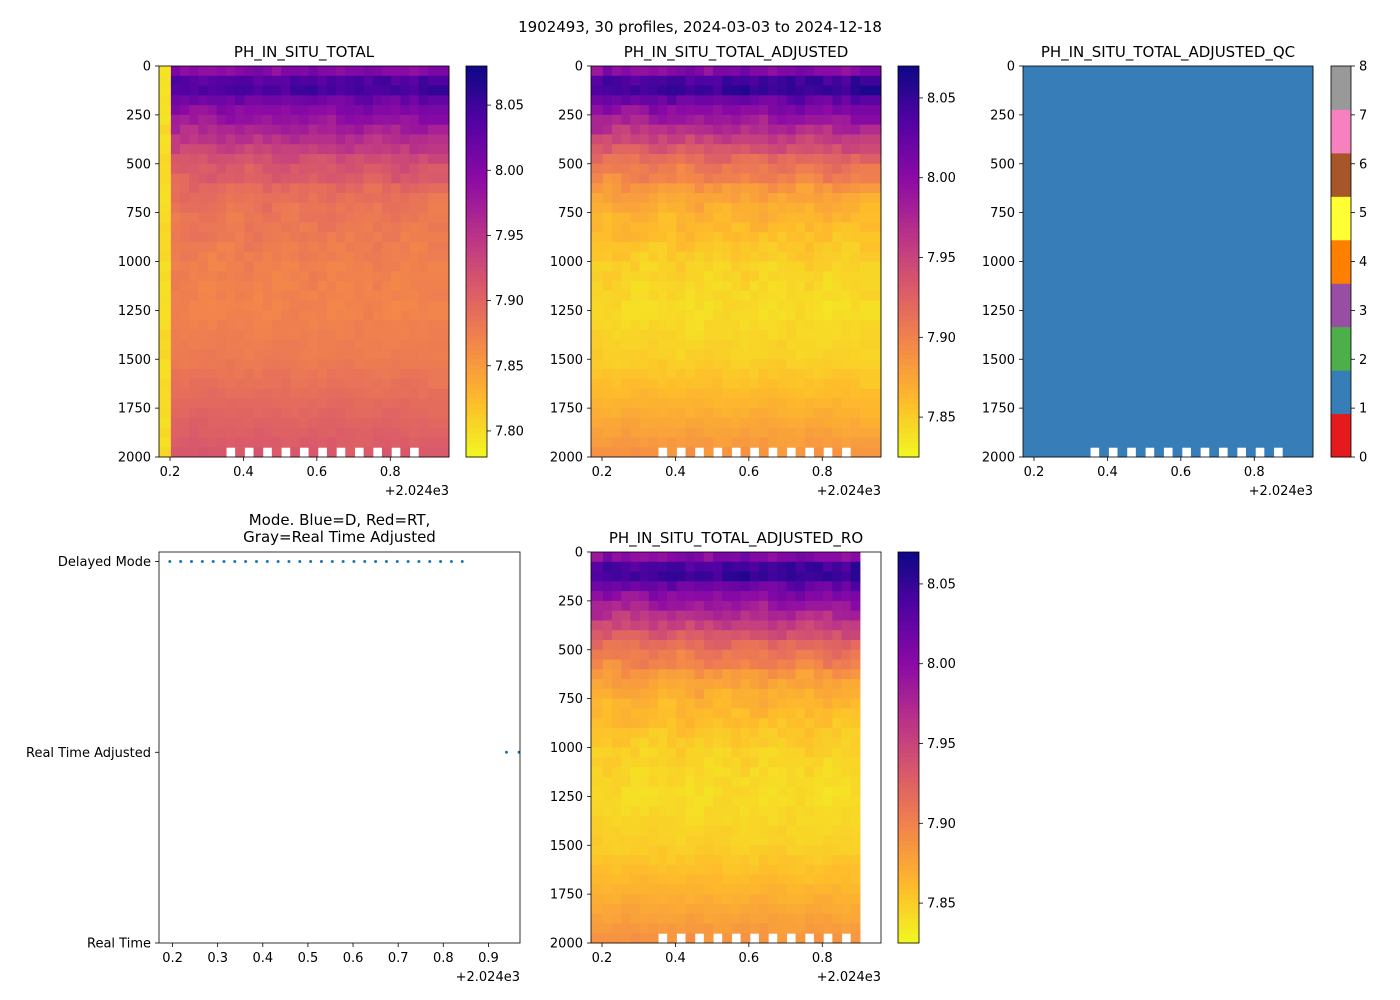  What do you see at coordinates (941, 258) in the screenshot?
I see `colorbar-tick-label: 7.95` at bounding box center [941, 258].